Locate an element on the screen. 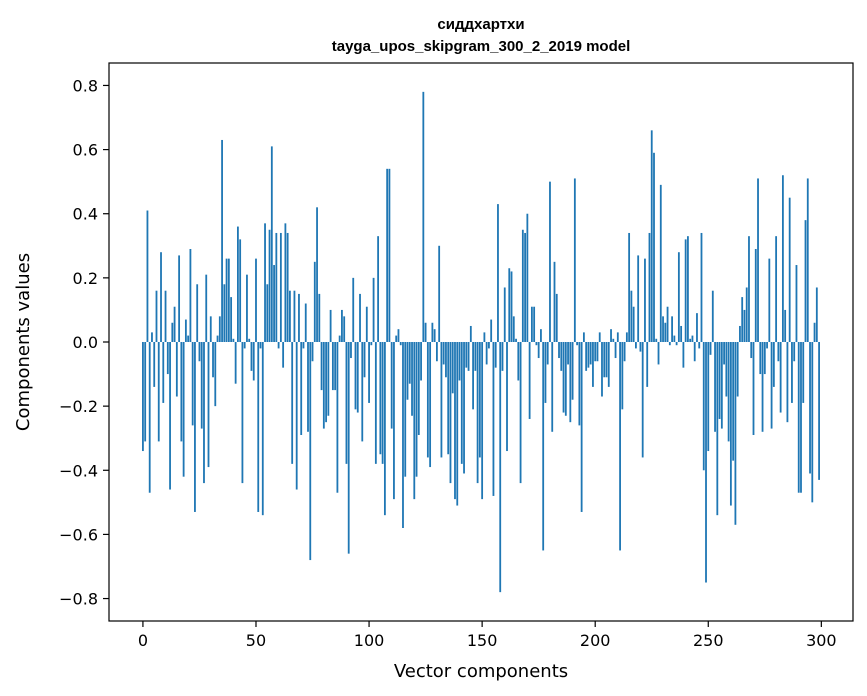 The height and width of the screenshot is (696, 867). y-tick-label: 0.4 is located at coordinates (85, 214).